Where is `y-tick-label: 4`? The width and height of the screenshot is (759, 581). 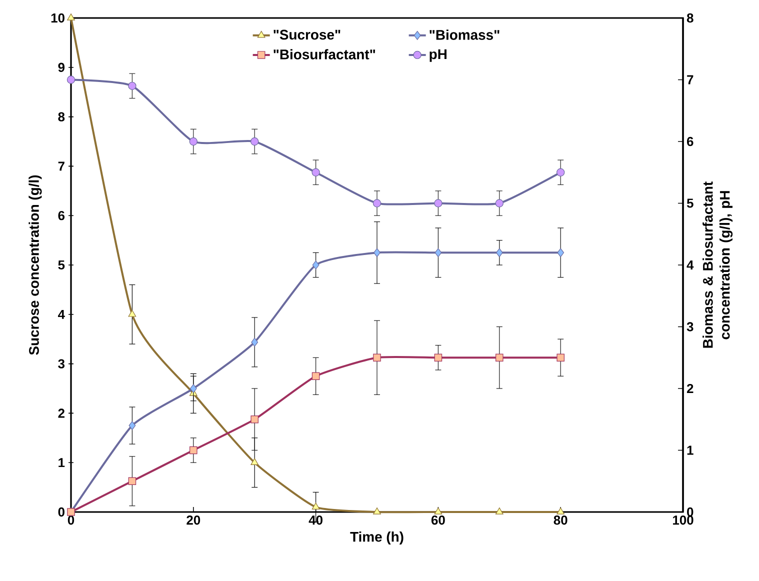
y-tick-label: 4 is located at coordinates (61, 314).